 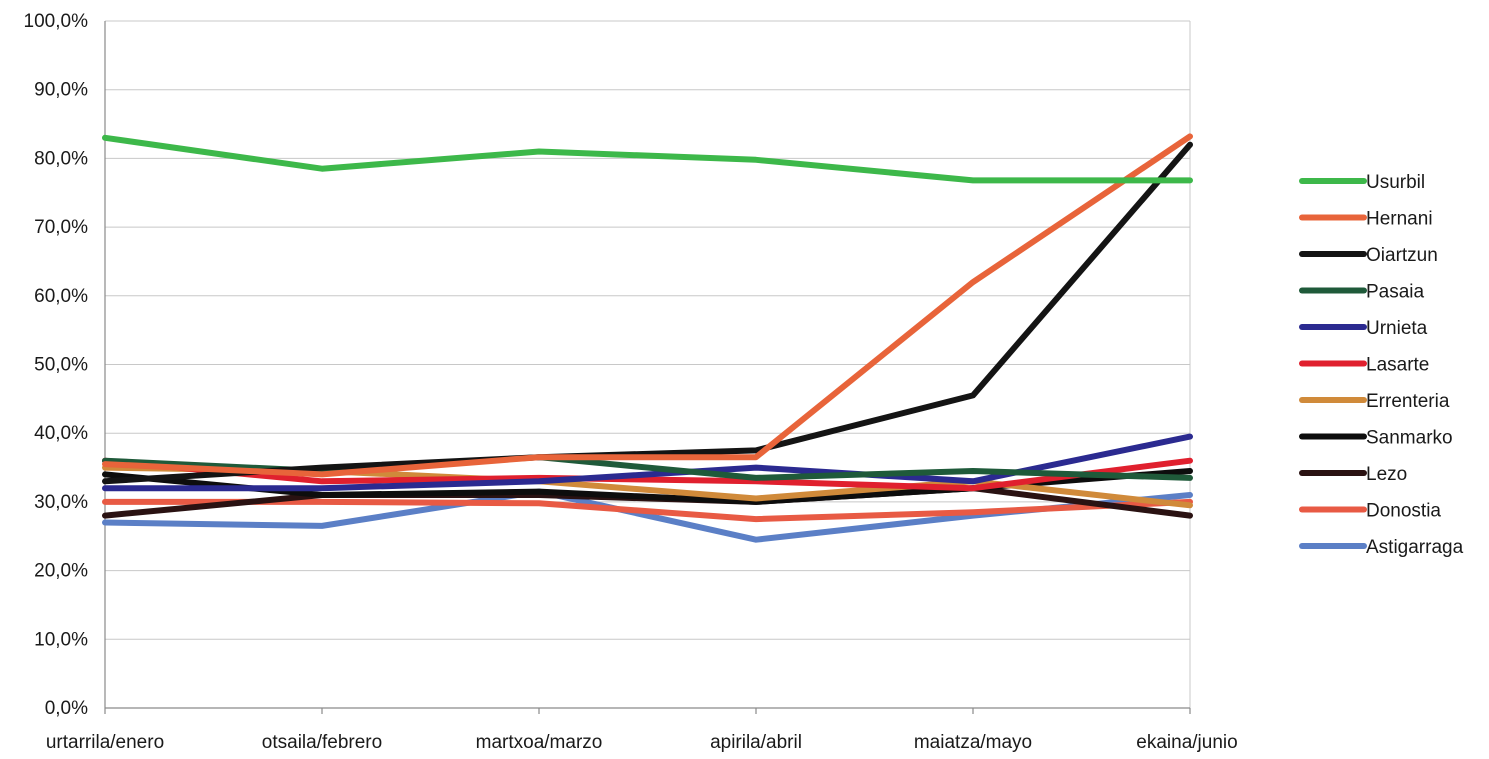 I want to click on legend-item-sanmarko: Sanmarko, so click(x=1376, y=438).